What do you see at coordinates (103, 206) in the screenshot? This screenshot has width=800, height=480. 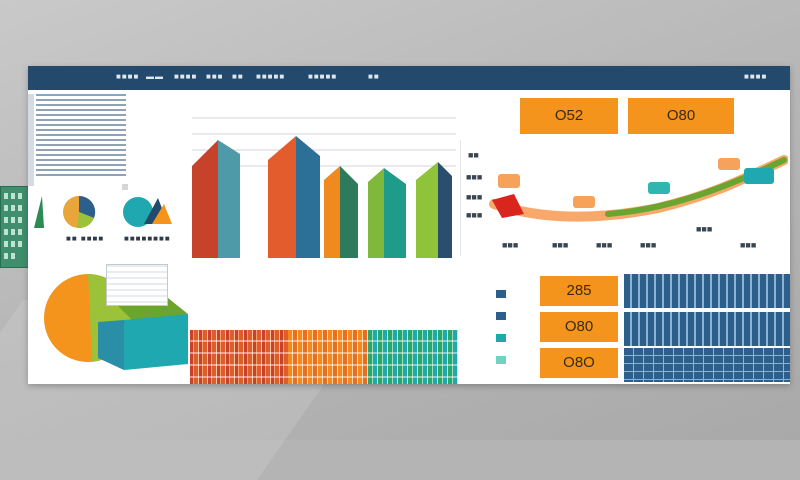 I see `icon-row` at bounding box center [103, 206].